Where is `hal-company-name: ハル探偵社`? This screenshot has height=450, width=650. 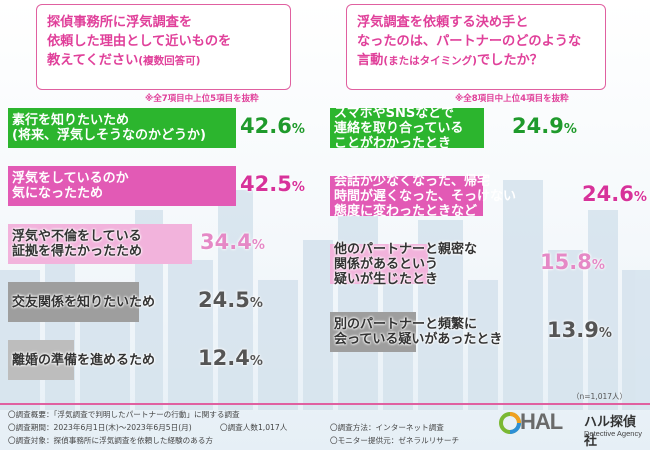
hal-company-name: ハル探偵社 is located at coordinates (610, 432).